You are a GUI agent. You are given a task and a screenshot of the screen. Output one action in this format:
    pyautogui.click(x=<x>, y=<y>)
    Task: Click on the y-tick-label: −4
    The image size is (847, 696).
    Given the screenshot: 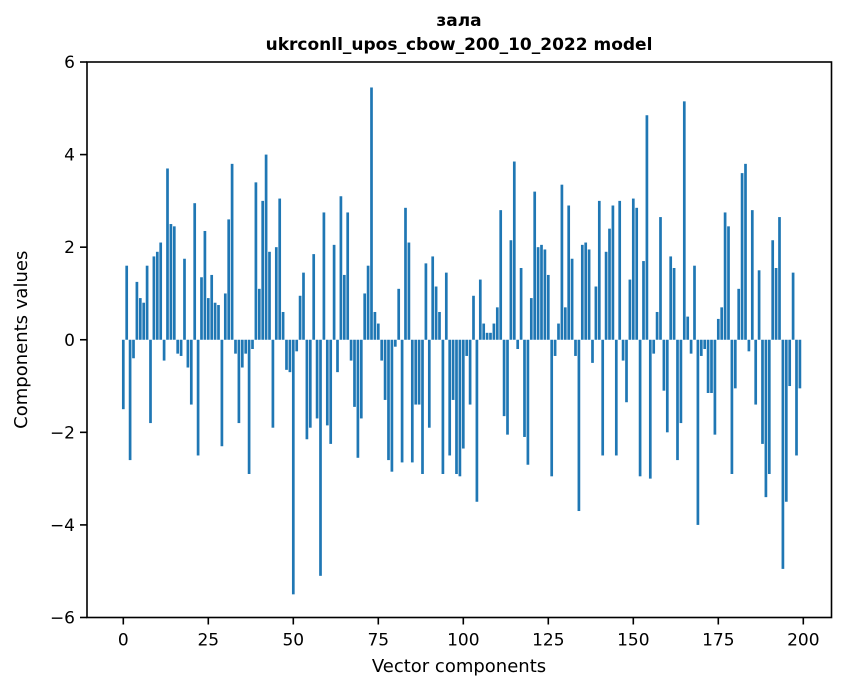 What is the action you would take?
    pyautogui.click(x=62, y=526)
    